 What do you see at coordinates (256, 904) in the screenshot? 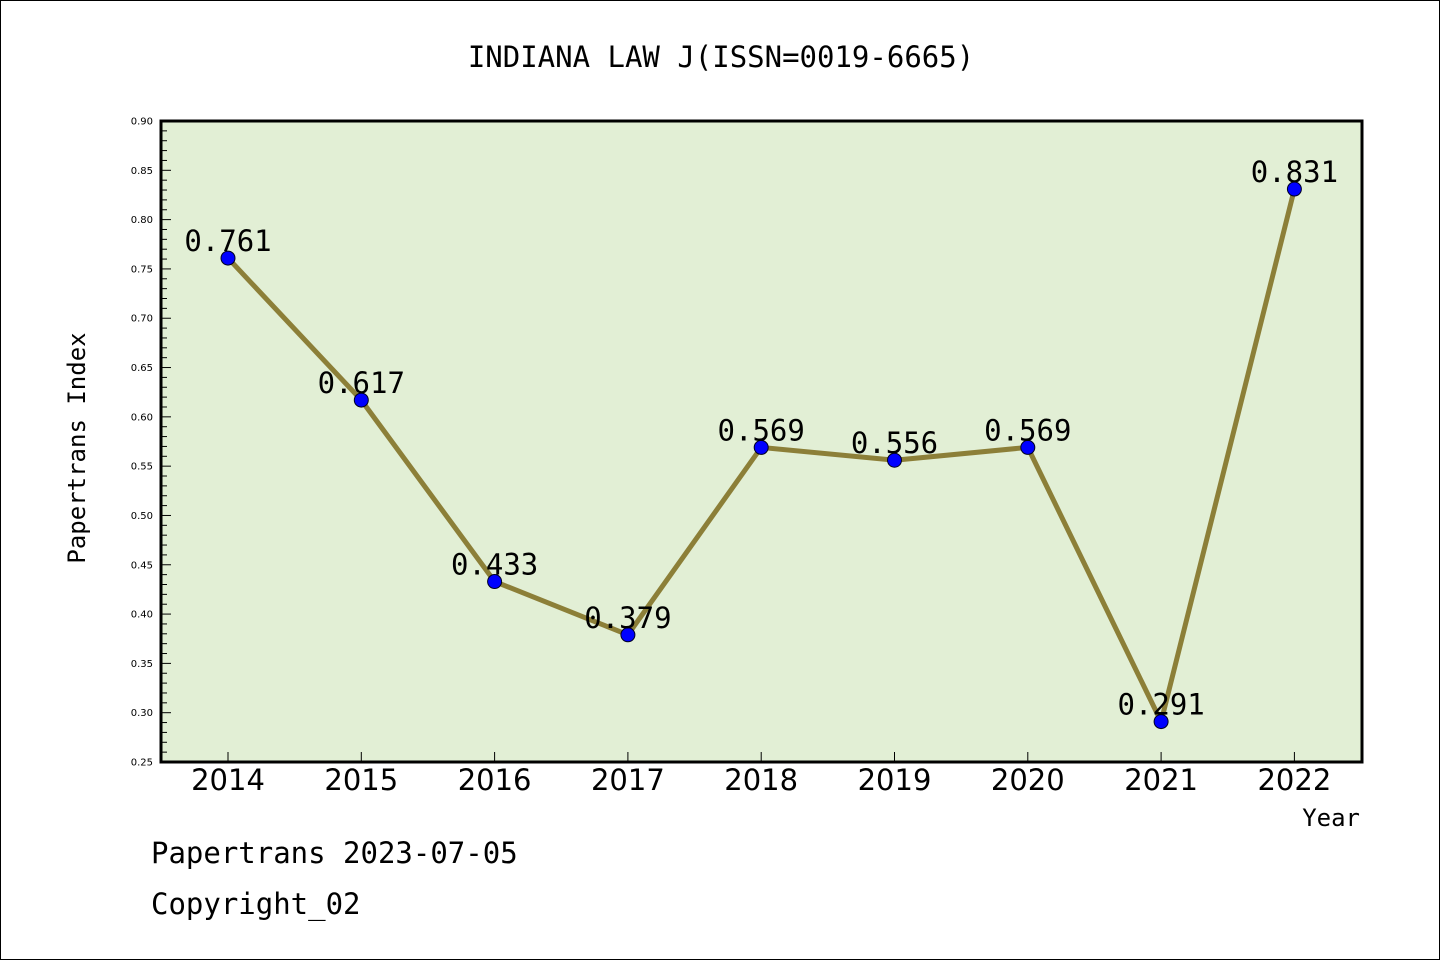
I see `footer-copyright: Copyright_02` at bounding box center [256, 904].